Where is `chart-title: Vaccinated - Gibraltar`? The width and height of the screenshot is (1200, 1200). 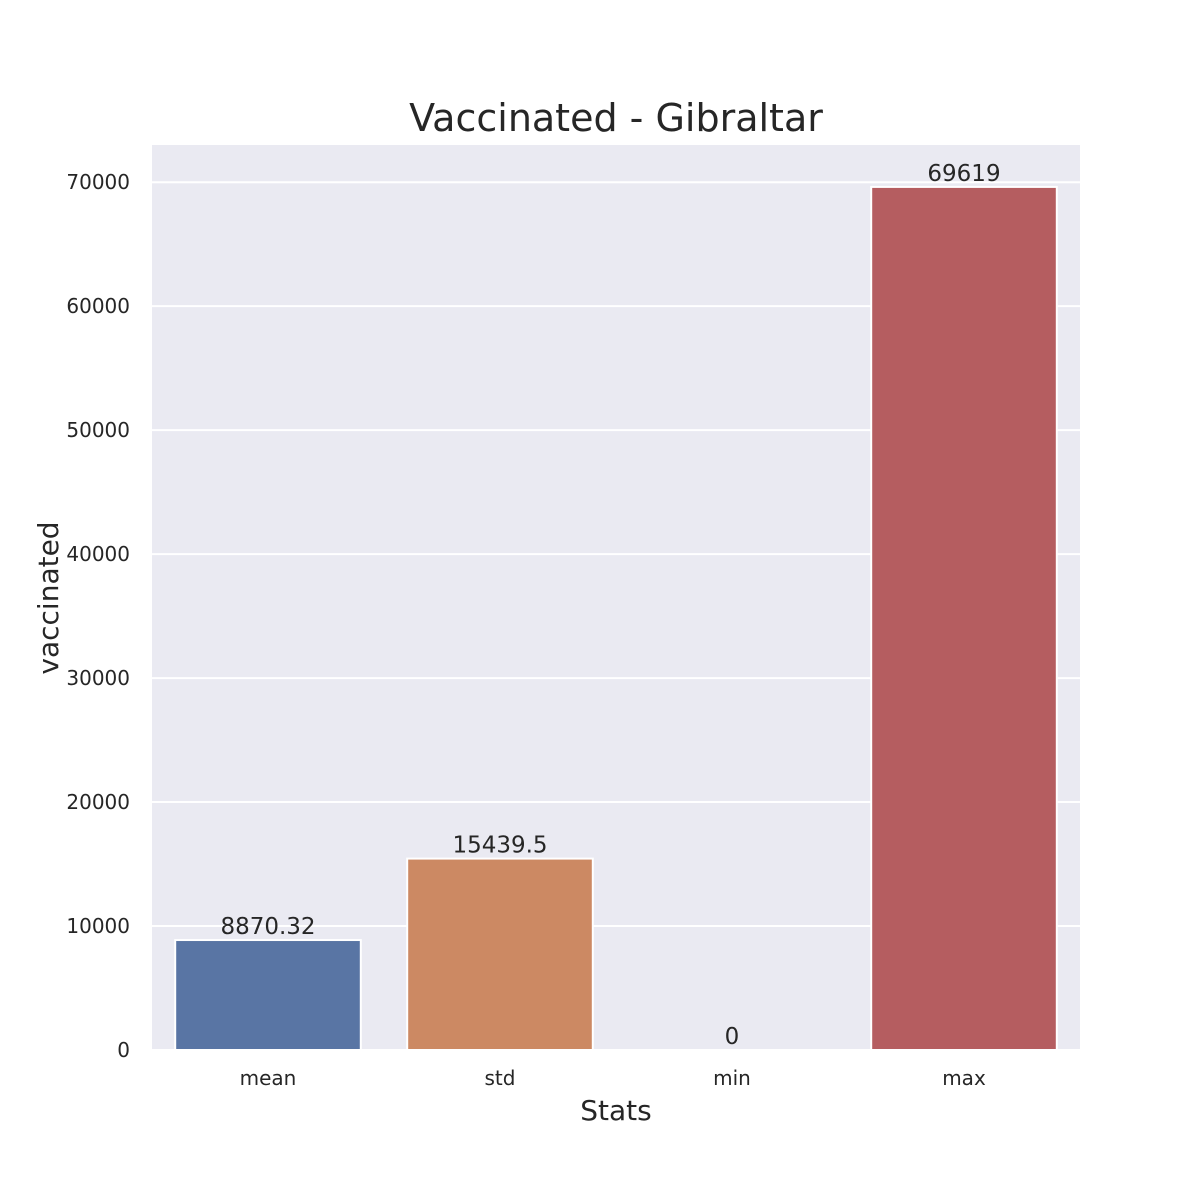 chart-title: Vaccinated - Gibraltar is located at coordinates (616, 118).